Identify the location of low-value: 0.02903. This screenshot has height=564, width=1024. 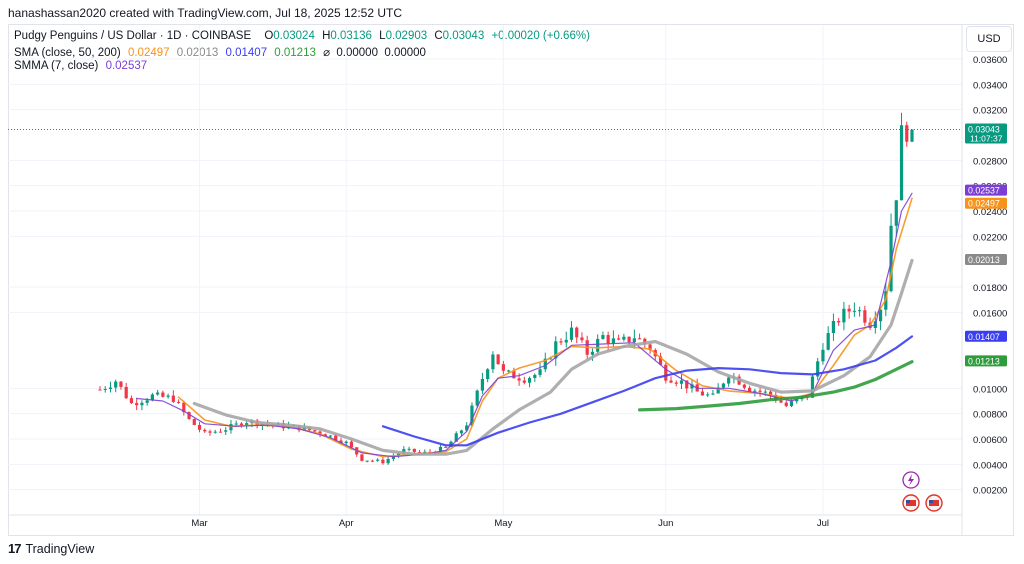
(406, 36).